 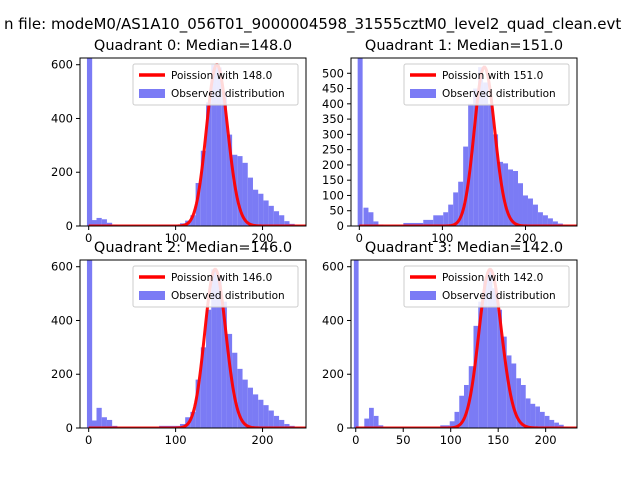 What do you see at coordinates (464, 46) in the screenshot?
I see `quadrant-1-title: Quadrant 1: Median=151.0` at bounding box center [464, 46].